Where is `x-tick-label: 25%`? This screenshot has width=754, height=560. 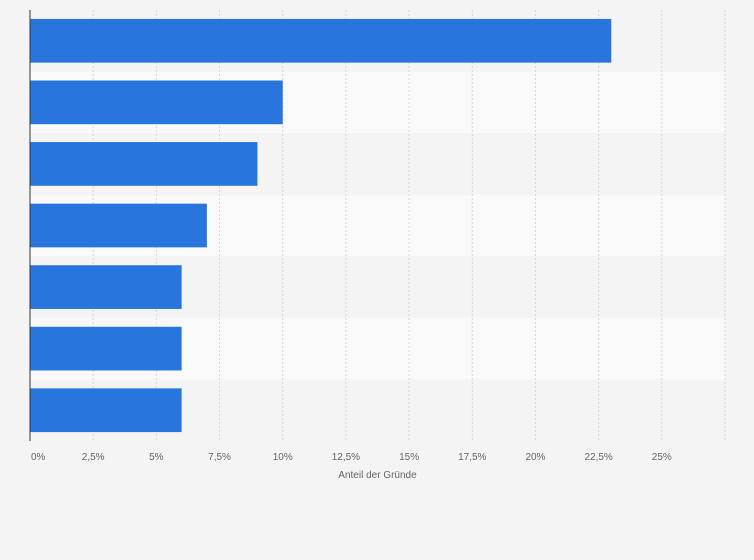
x-tick-label: 25% is located at coordinates (662, 457).